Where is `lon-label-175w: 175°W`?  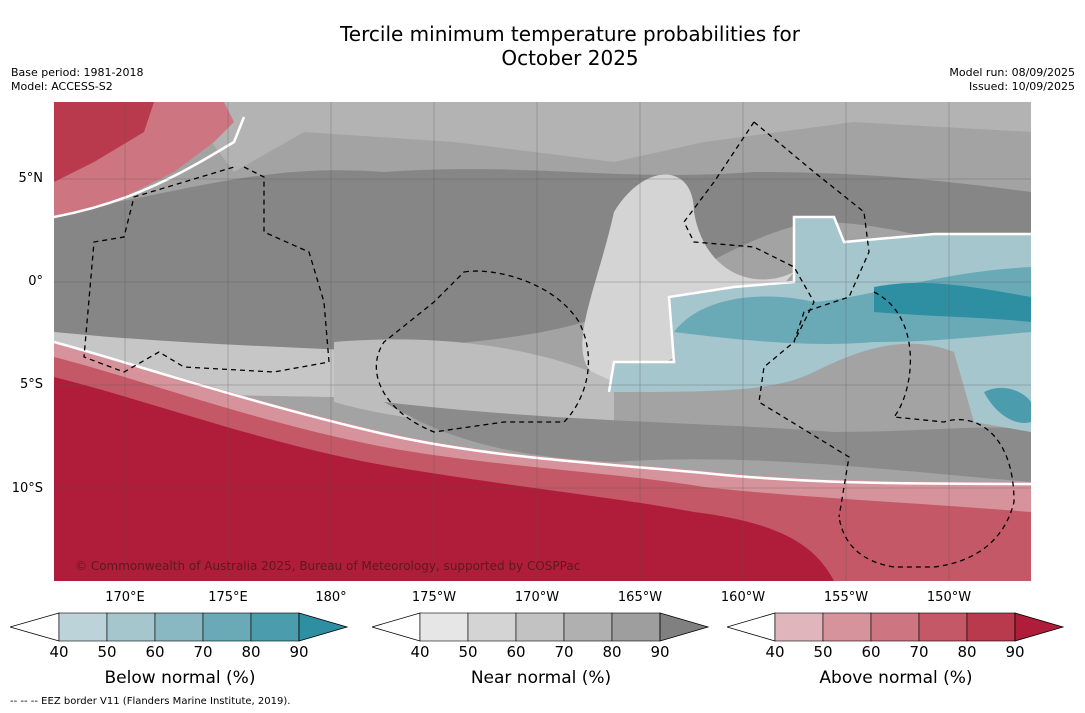
lon-label-175w: 175°W is located at coordinates (434, 597).